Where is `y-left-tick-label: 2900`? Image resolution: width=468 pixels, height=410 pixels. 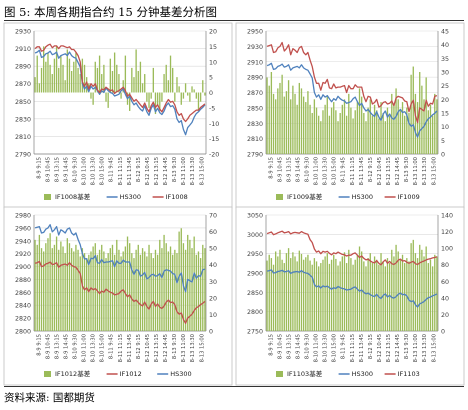
y-left-tick-label: 2900 is located at coordinates (255, 274).